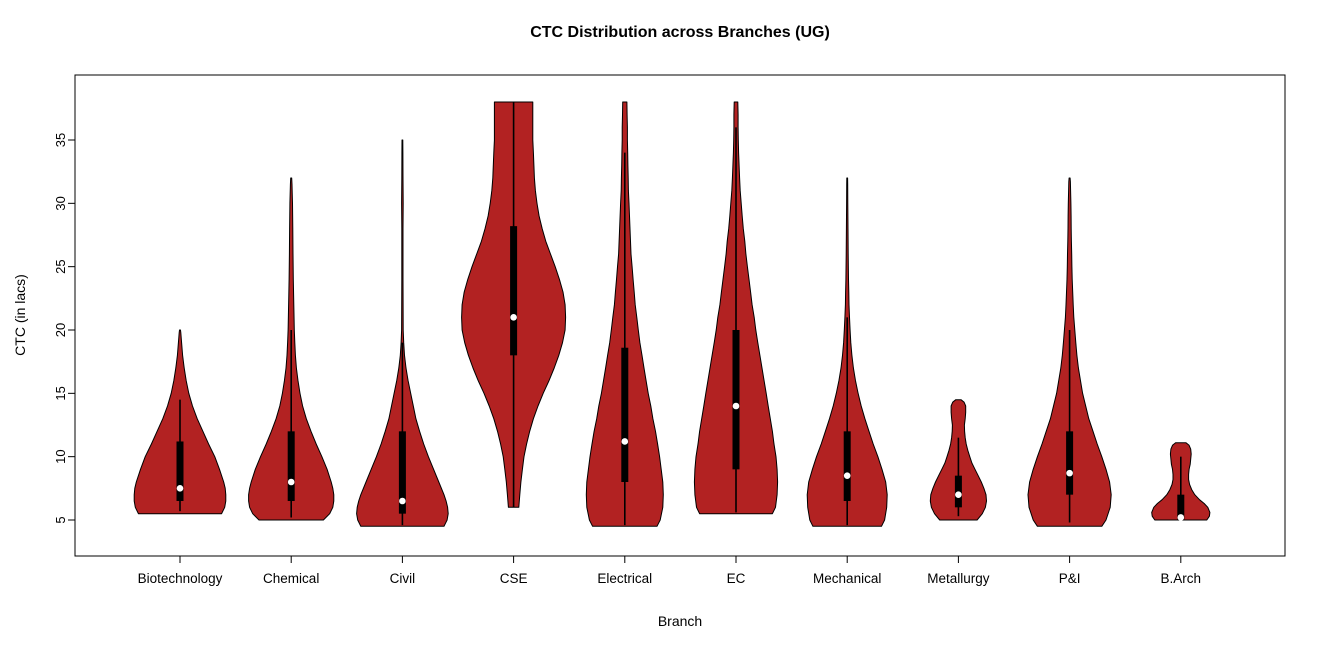 This screenshot has height=653, width=1327. What do you see at coordinates (847, 578) in the screenshot?
I see `x-tick-label: Mechanical` at bounding box center [847, 578].